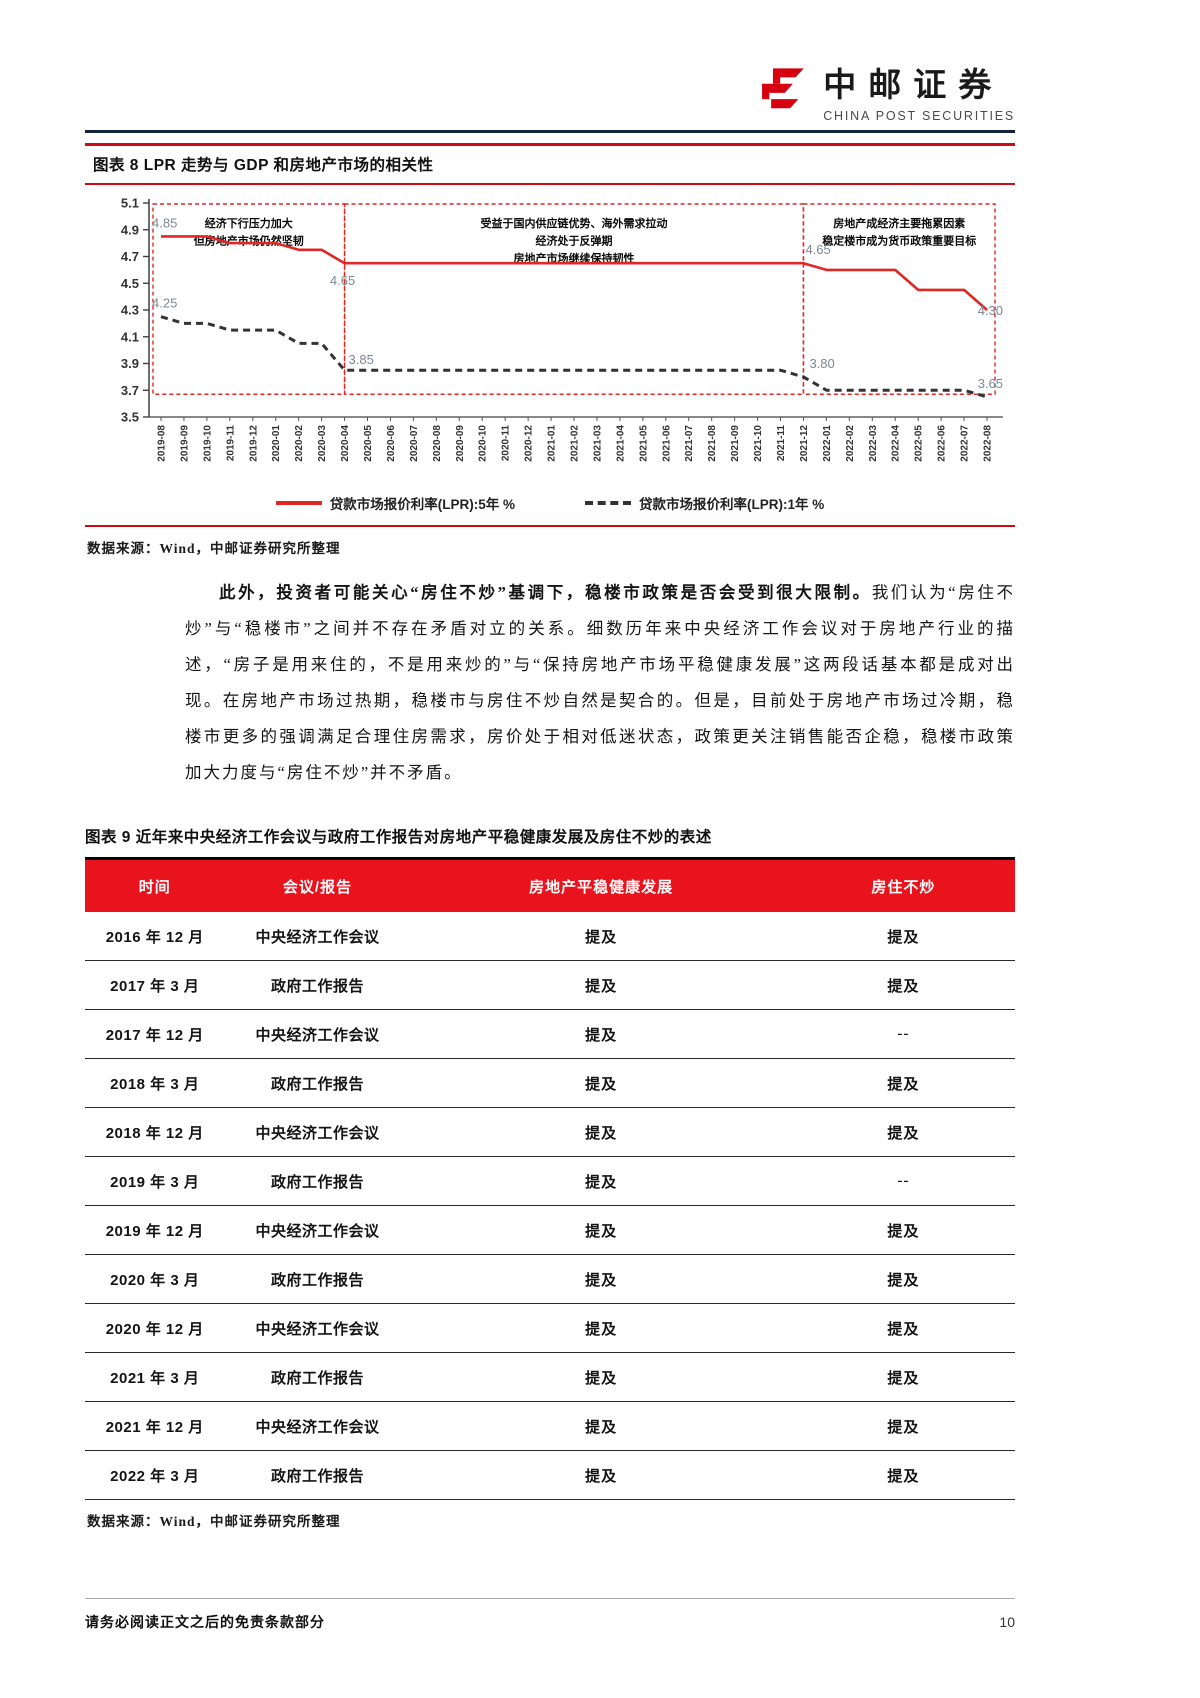 Image resolution: width=1200 pixels, height=1698 pixels. I want to click on legend-label-lpr5y: 贷款市场报价利率(LPR):5年 %, so click(422, 504).